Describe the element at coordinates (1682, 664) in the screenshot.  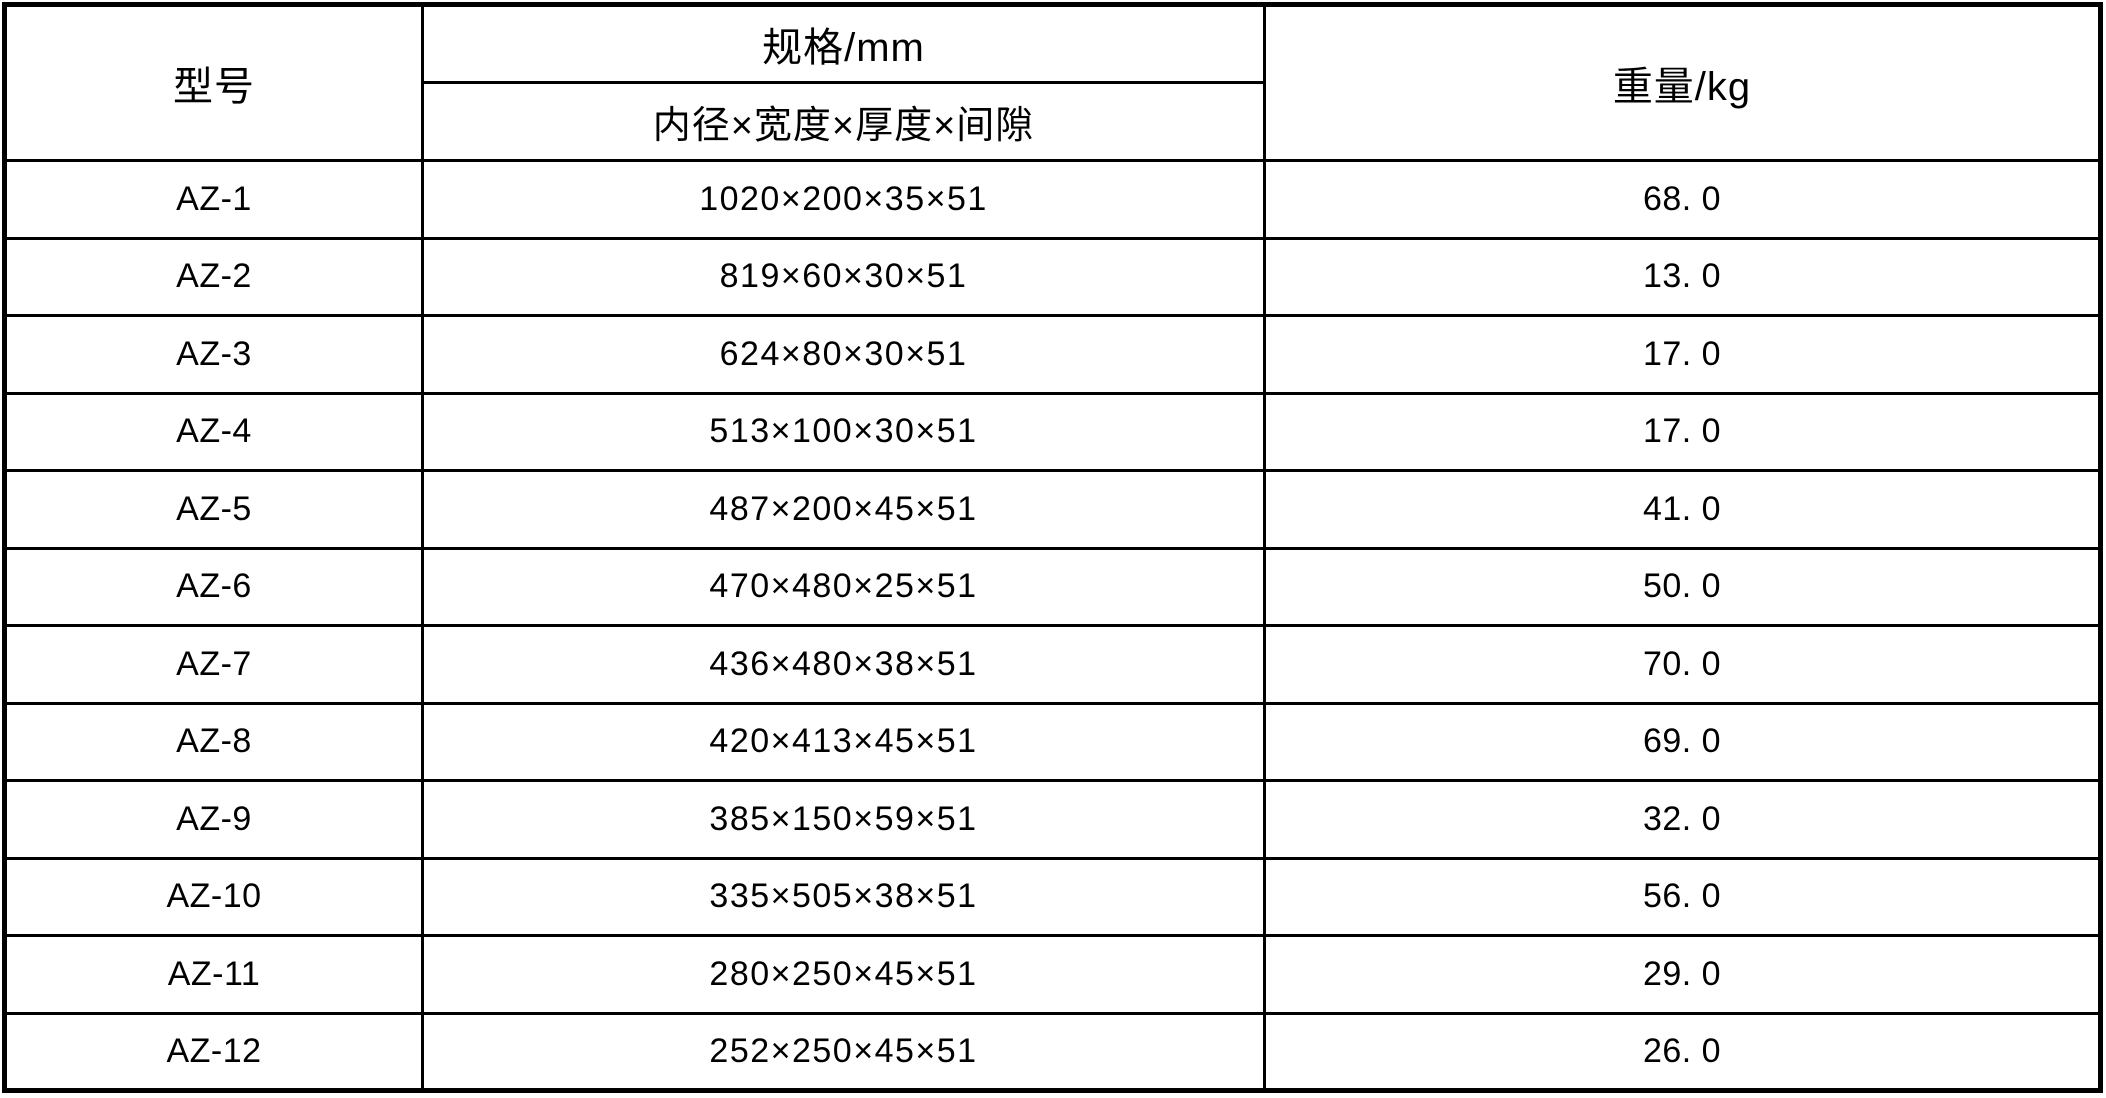
I see `weight-cell: 70. 0` at that location.